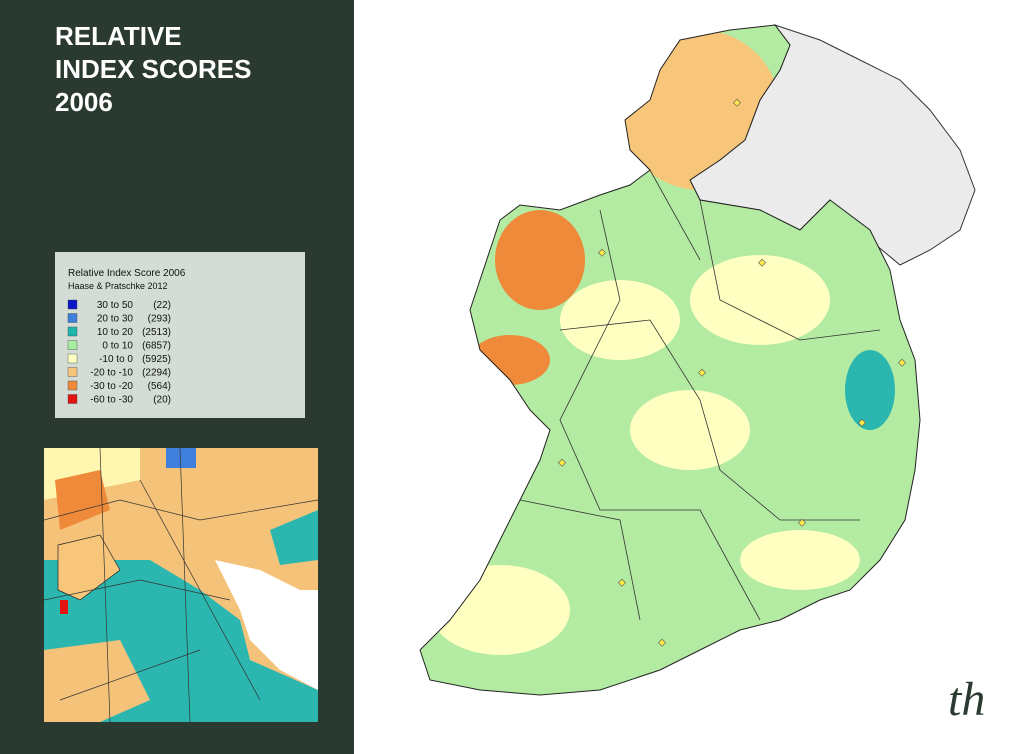 The height and width of the screenshot is (754, 1024). What do you see at coordinates (966, 699) in the screenshot?
I see `logo: th` at bounding box center [966, 699].